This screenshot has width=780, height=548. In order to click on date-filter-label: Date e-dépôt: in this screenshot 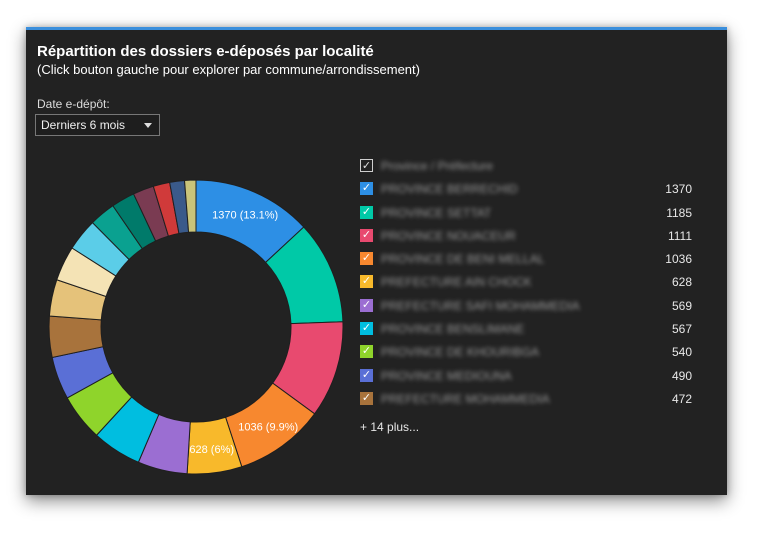, I will do `click(73, 104)`.